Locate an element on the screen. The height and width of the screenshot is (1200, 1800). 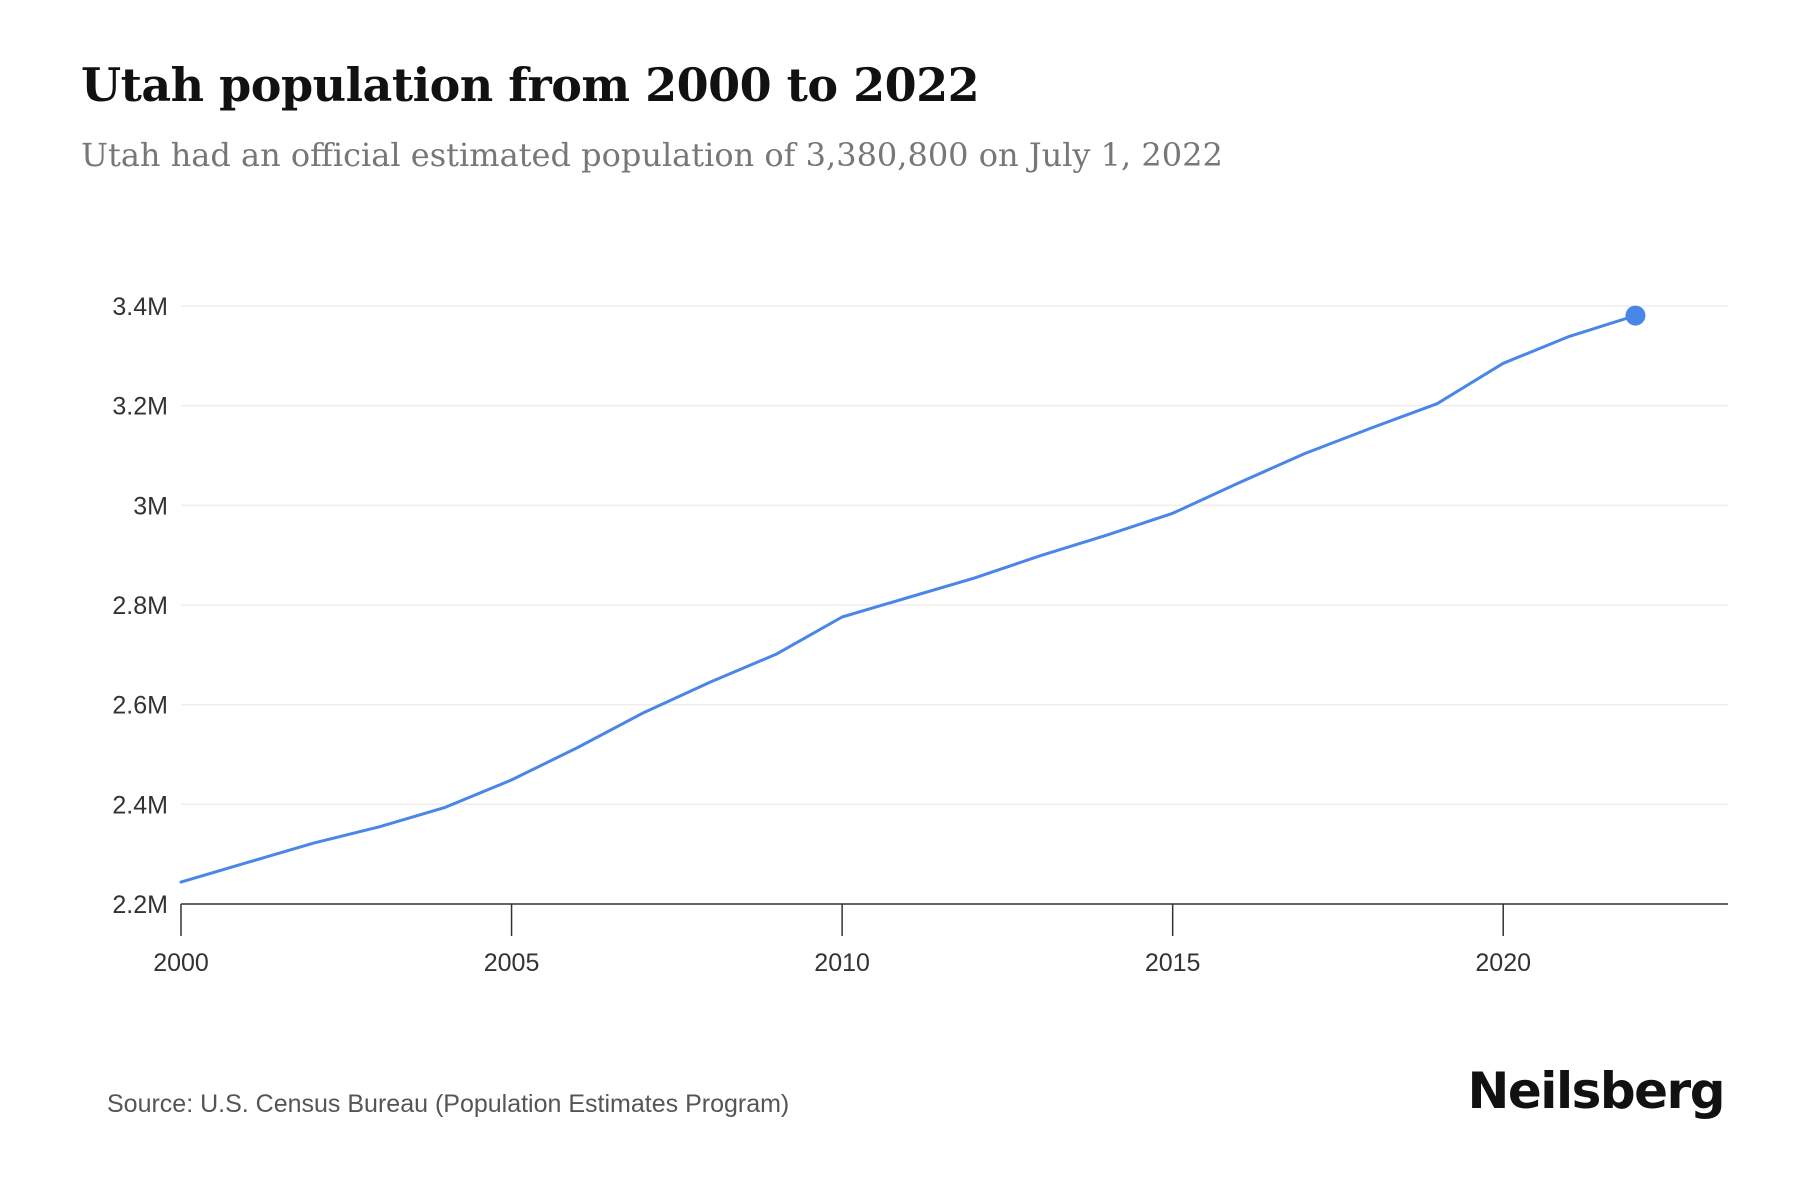
y-axis-ticks: 2.2M 2.4M 2.6M 2.8M 3M 3.2M 3.4M is located at coordinates (140, 606).